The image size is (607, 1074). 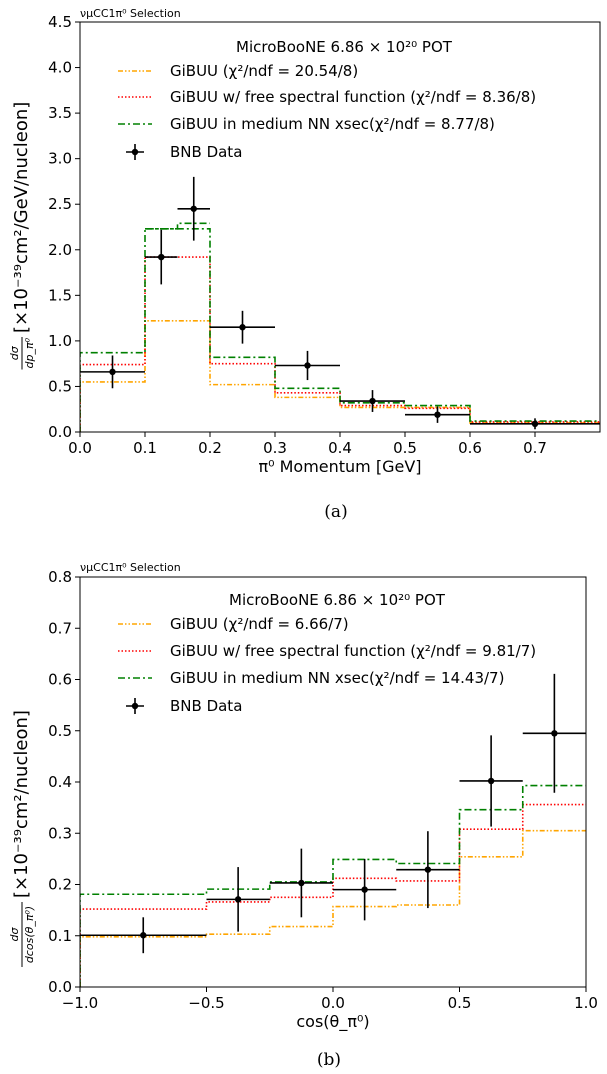 I want to click on y-tick-label: 1.5, so click(x=60, y=295).